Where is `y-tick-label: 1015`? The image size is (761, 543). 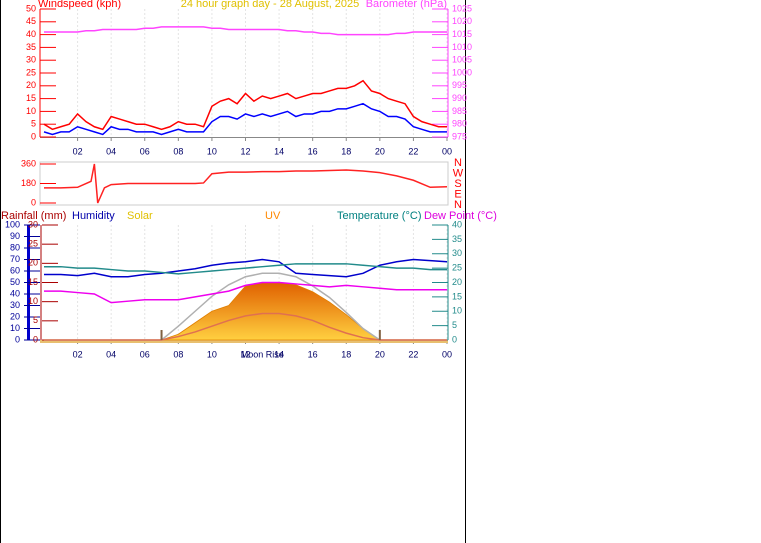
y-tick-label: 1015 is located at coordinates (462, 34).